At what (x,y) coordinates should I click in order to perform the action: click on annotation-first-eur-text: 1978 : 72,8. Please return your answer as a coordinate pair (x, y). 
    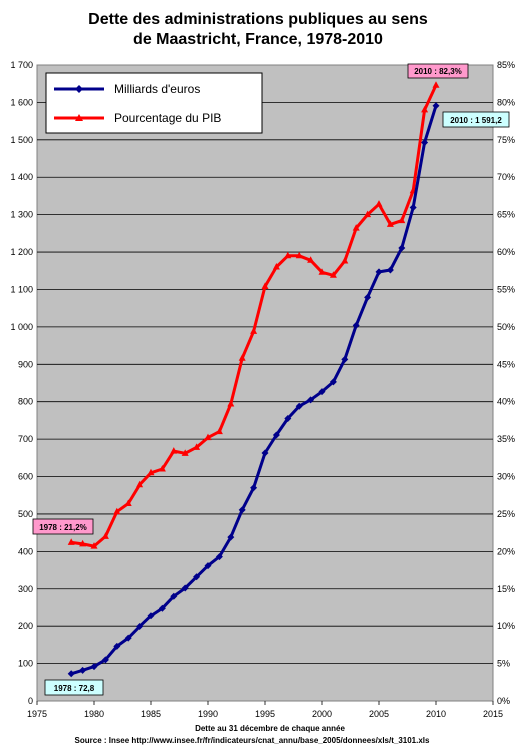
    Looking at the image, I should click on (74, 688).